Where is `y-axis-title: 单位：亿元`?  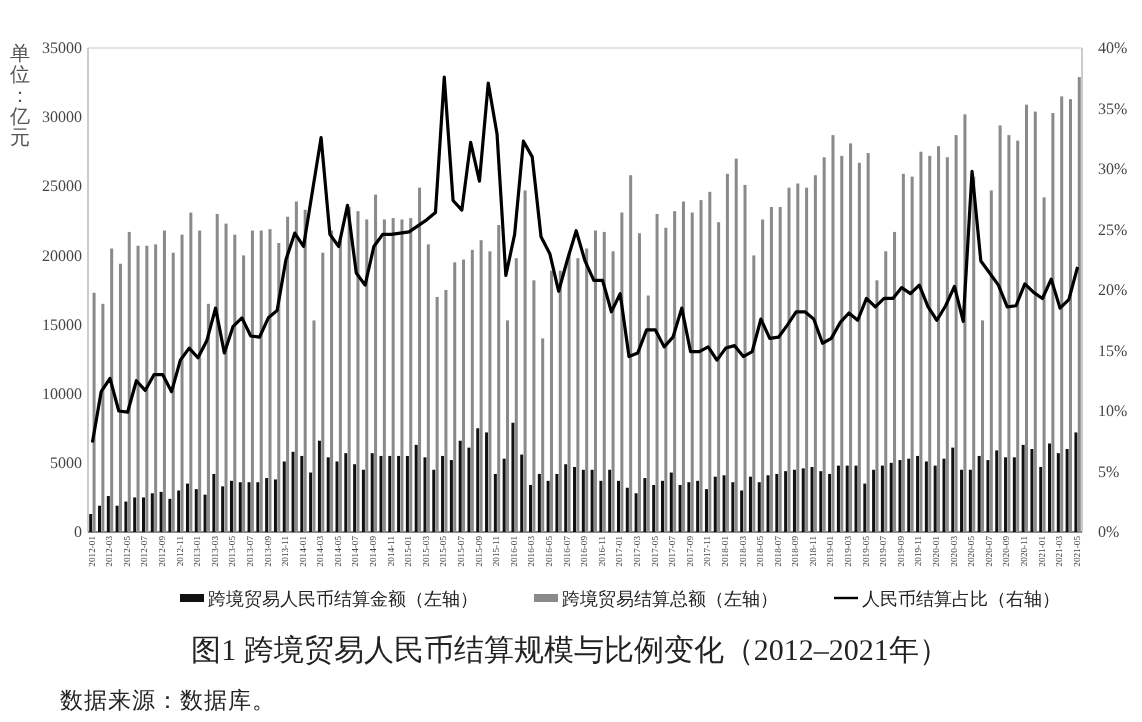 y-axis-title: 单位：亿元 is located at coordinates (19, 96).